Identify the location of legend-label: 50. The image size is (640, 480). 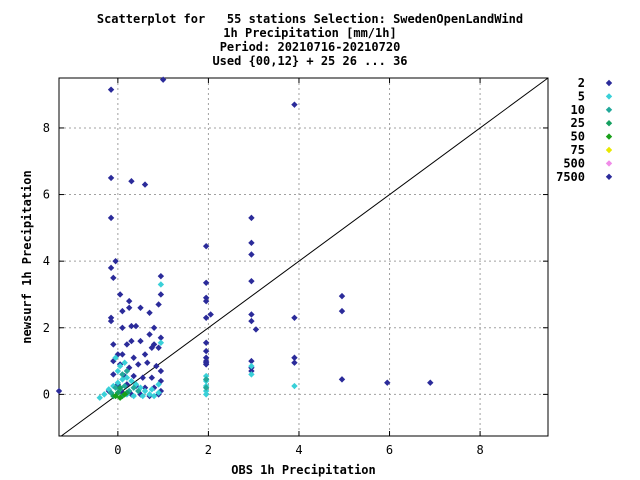
(578, 137).